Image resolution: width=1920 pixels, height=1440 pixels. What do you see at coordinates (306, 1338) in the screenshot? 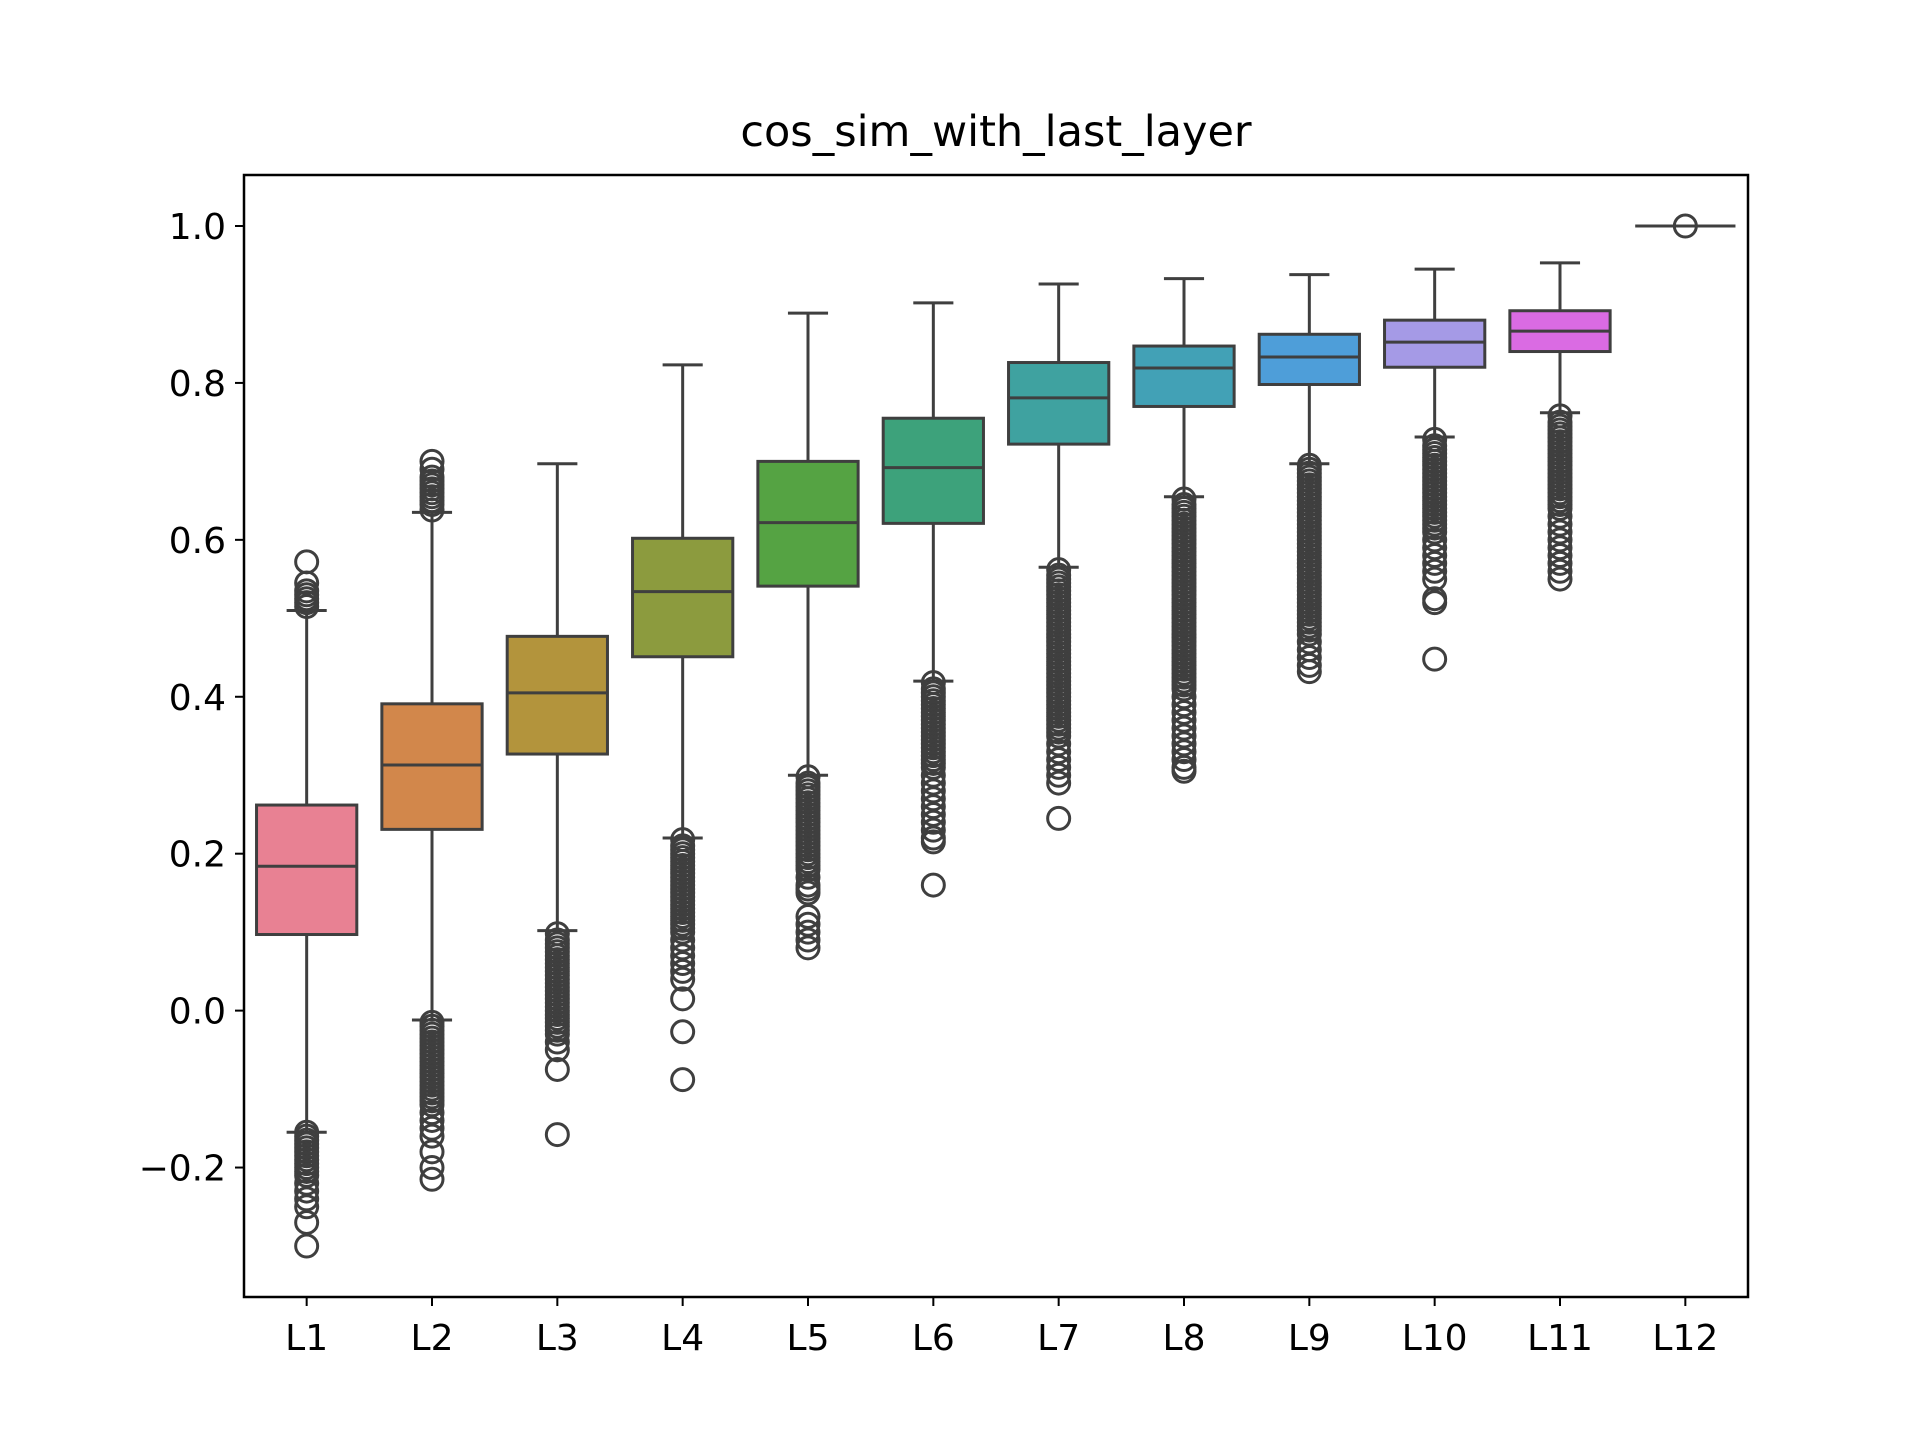
I see `x-tick-label: L1` at bounding box center [306, 1338].